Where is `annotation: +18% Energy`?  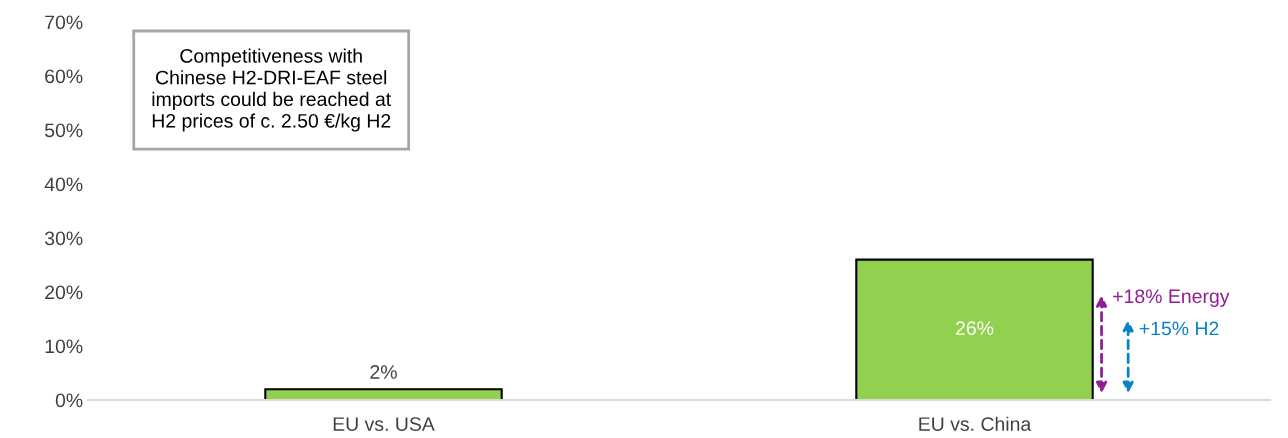
annotation: +18% Energy is located at coordinates (1171, 298).